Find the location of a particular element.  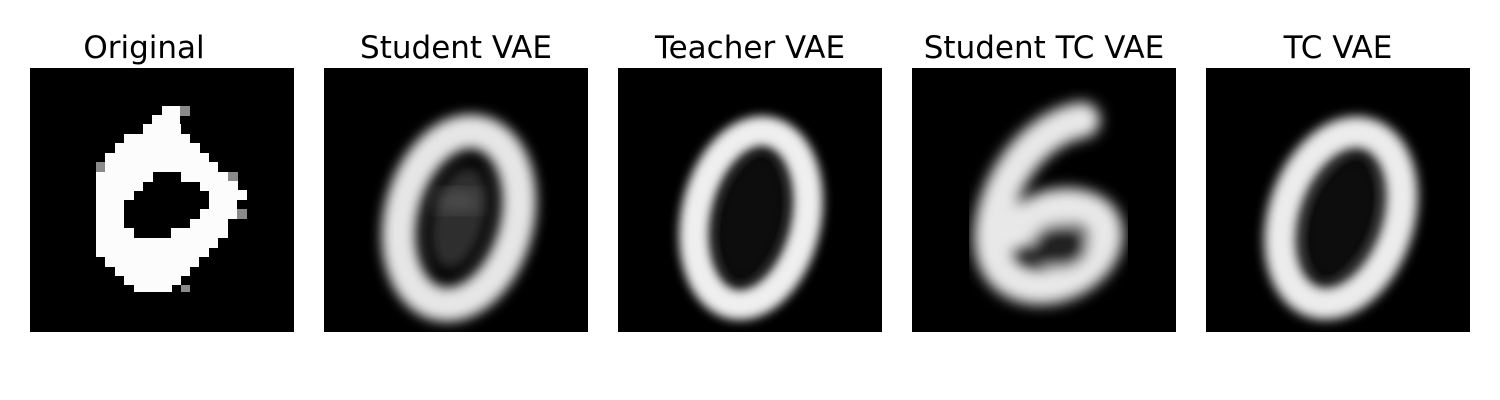

panel-title-student-vae: Student VAE is located at coordinates (456, 48).